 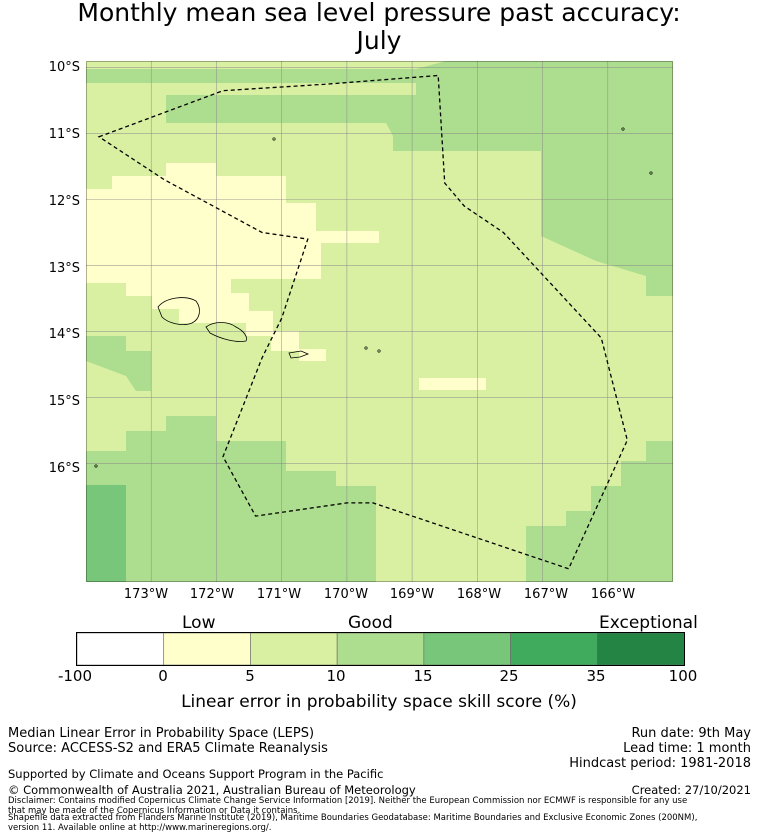 What do you see at coordinates (226, 332) in the screenshot?
I see `island-upolu` at bounding box center [226, 332].